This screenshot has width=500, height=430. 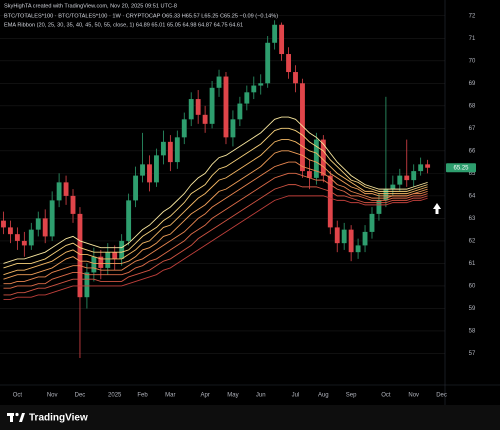 What do you see at coordinates (323, 396) in the screenshot?
I see `x-tick-label: Aug` at bounding box center [323, 396].